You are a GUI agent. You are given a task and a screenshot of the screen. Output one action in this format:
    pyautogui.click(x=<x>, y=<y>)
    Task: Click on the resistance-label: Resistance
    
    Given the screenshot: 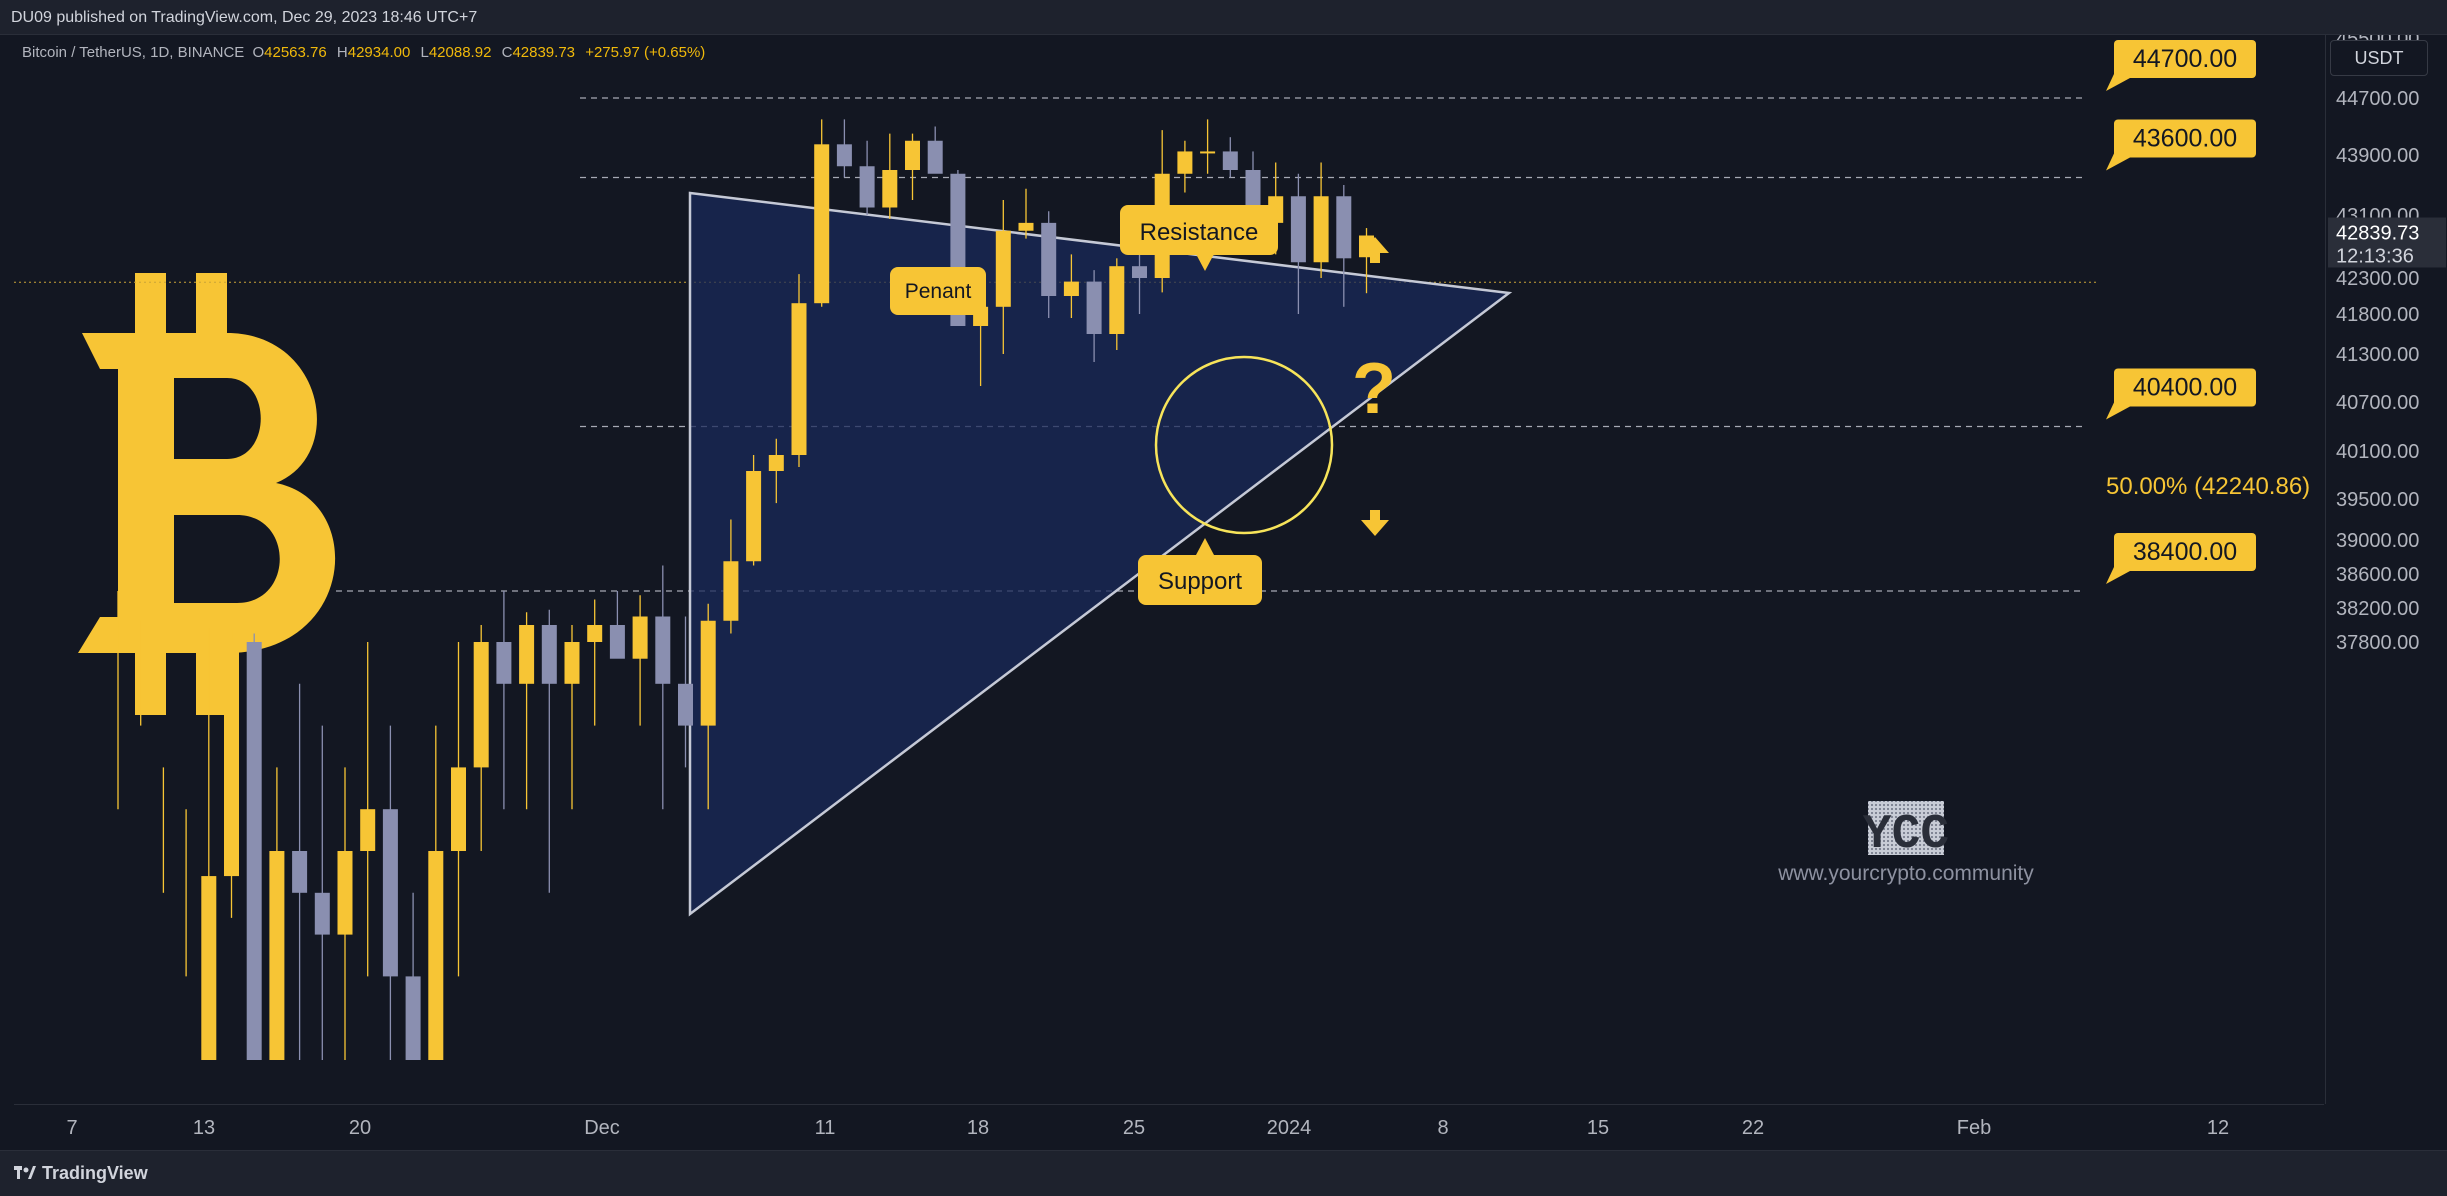 What is the action you would take?
    pyautogui.click(x=1199, y=232)
    